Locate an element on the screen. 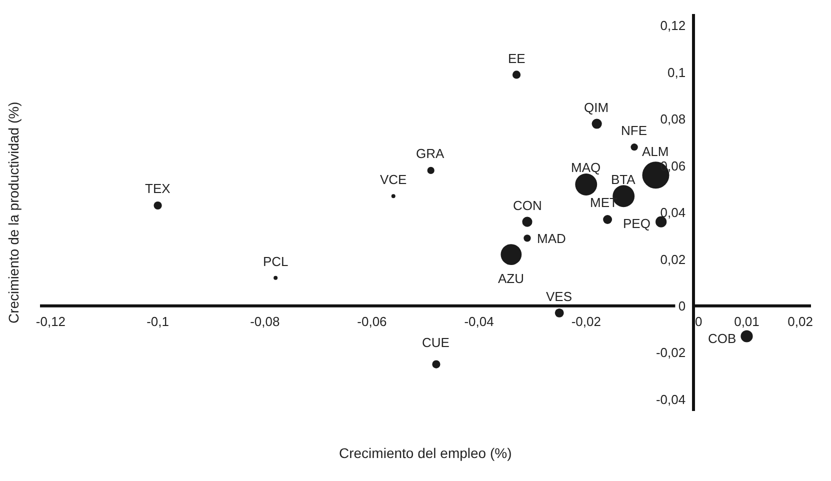  annotation: MET is located at coordinates (604, 202).